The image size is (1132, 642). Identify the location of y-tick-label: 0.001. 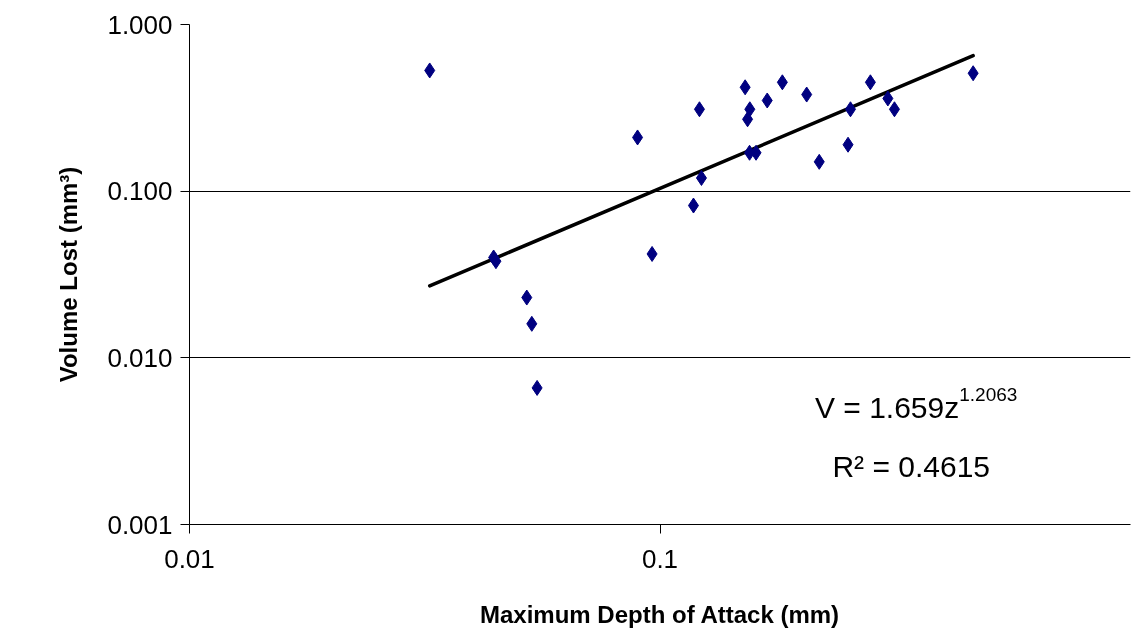
(140, 524).